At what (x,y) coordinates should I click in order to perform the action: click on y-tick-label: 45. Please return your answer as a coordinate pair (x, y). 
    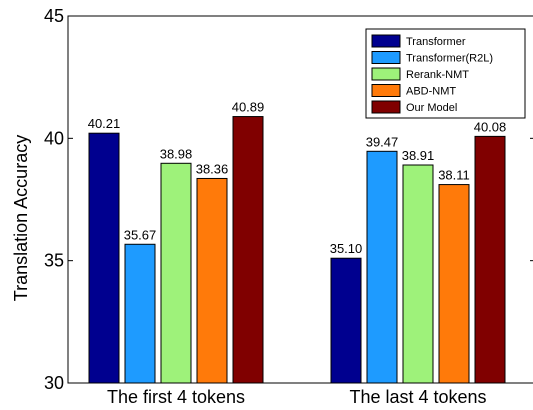
    Looking at the image, I should click on (54, 16).